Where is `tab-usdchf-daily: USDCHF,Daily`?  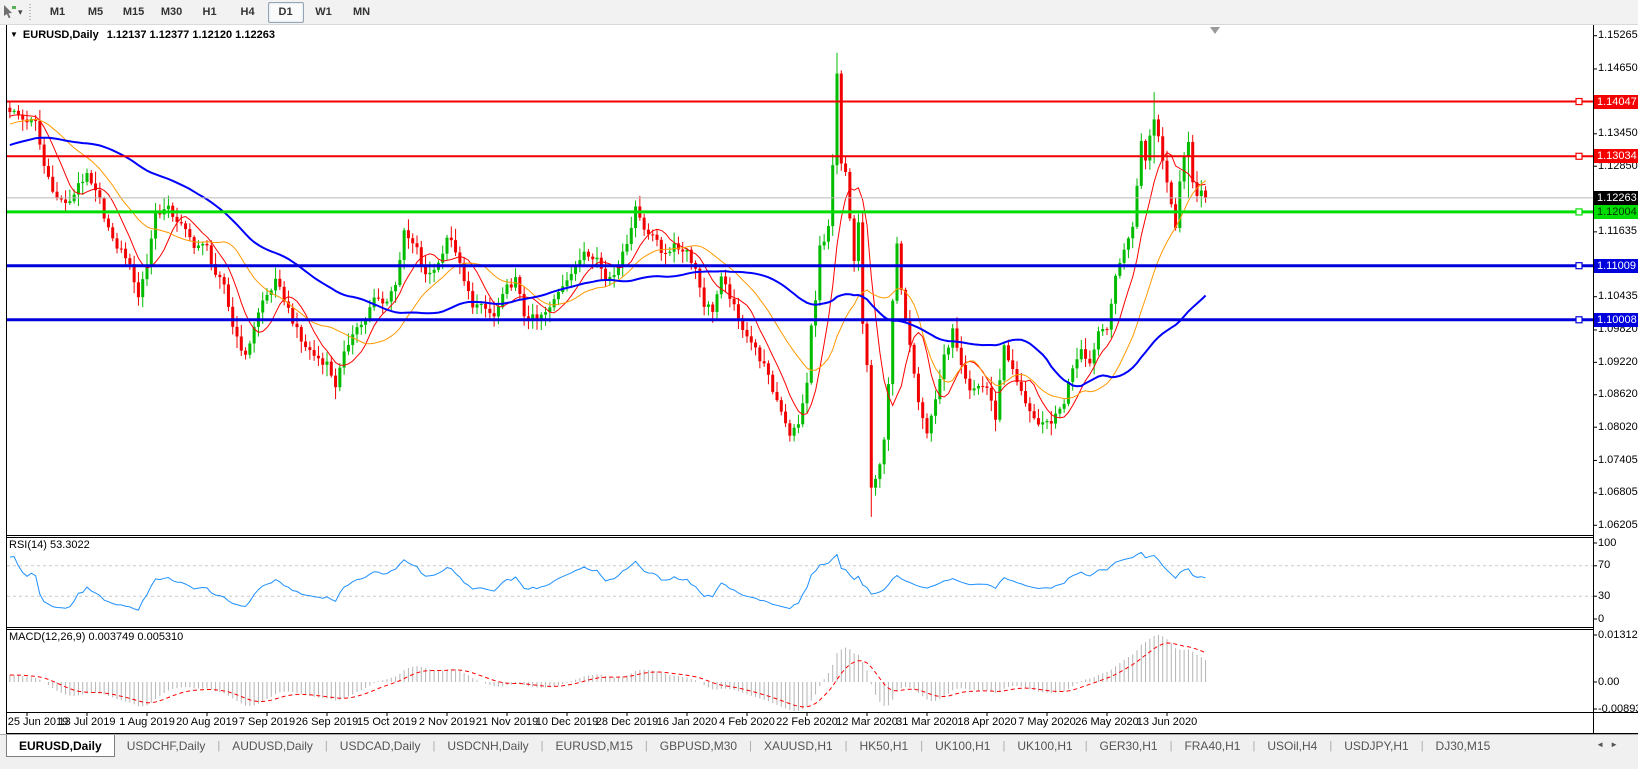
tab-usdchf-daily: USDCHF,Daily is located at coordinates (166, 746).